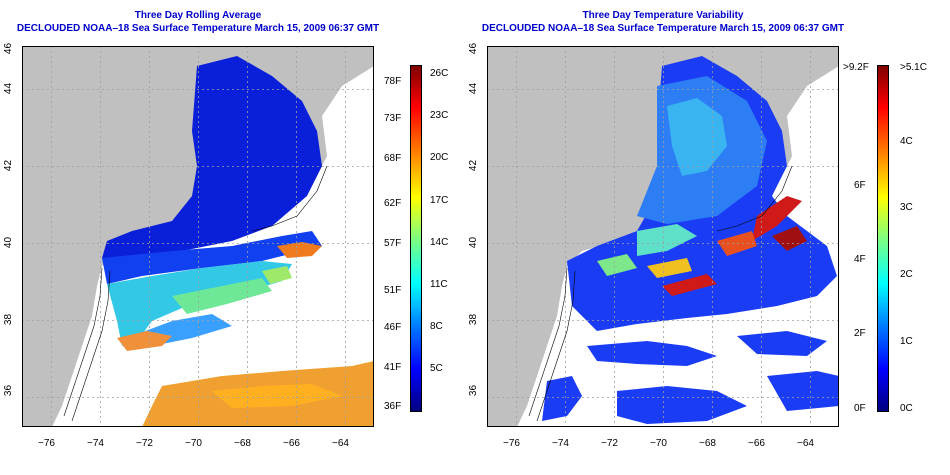 Image resolution: width=950 pixels, height=475 pixels. What do you see at coordinates (474, 88) in the screenshot?
I see `right-y-tick: 44` at bounding box center [474, 88].